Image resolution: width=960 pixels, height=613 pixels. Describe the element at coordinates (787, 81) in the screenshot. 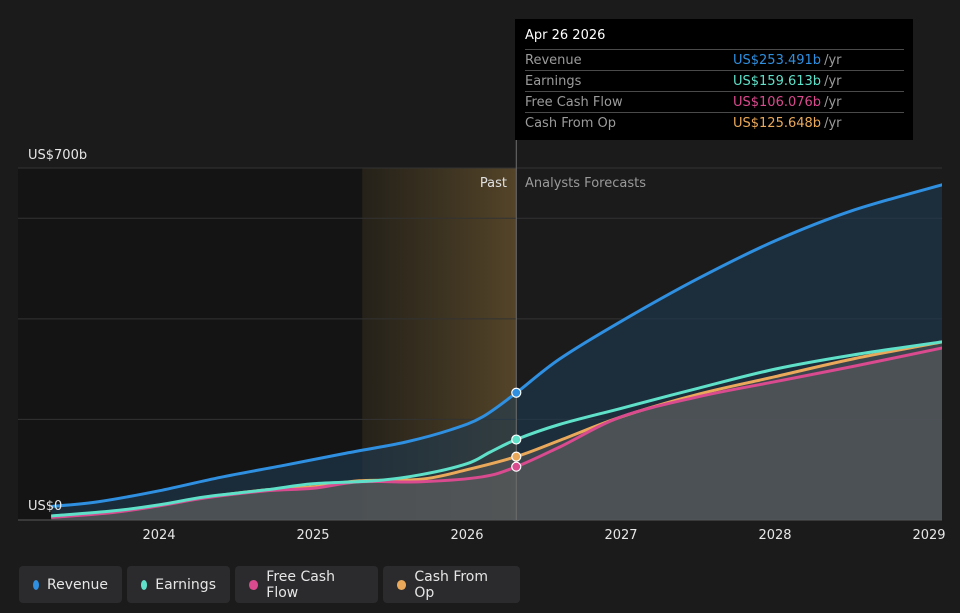

I see `tooltip-value: US$159.613b/yr` at that location.